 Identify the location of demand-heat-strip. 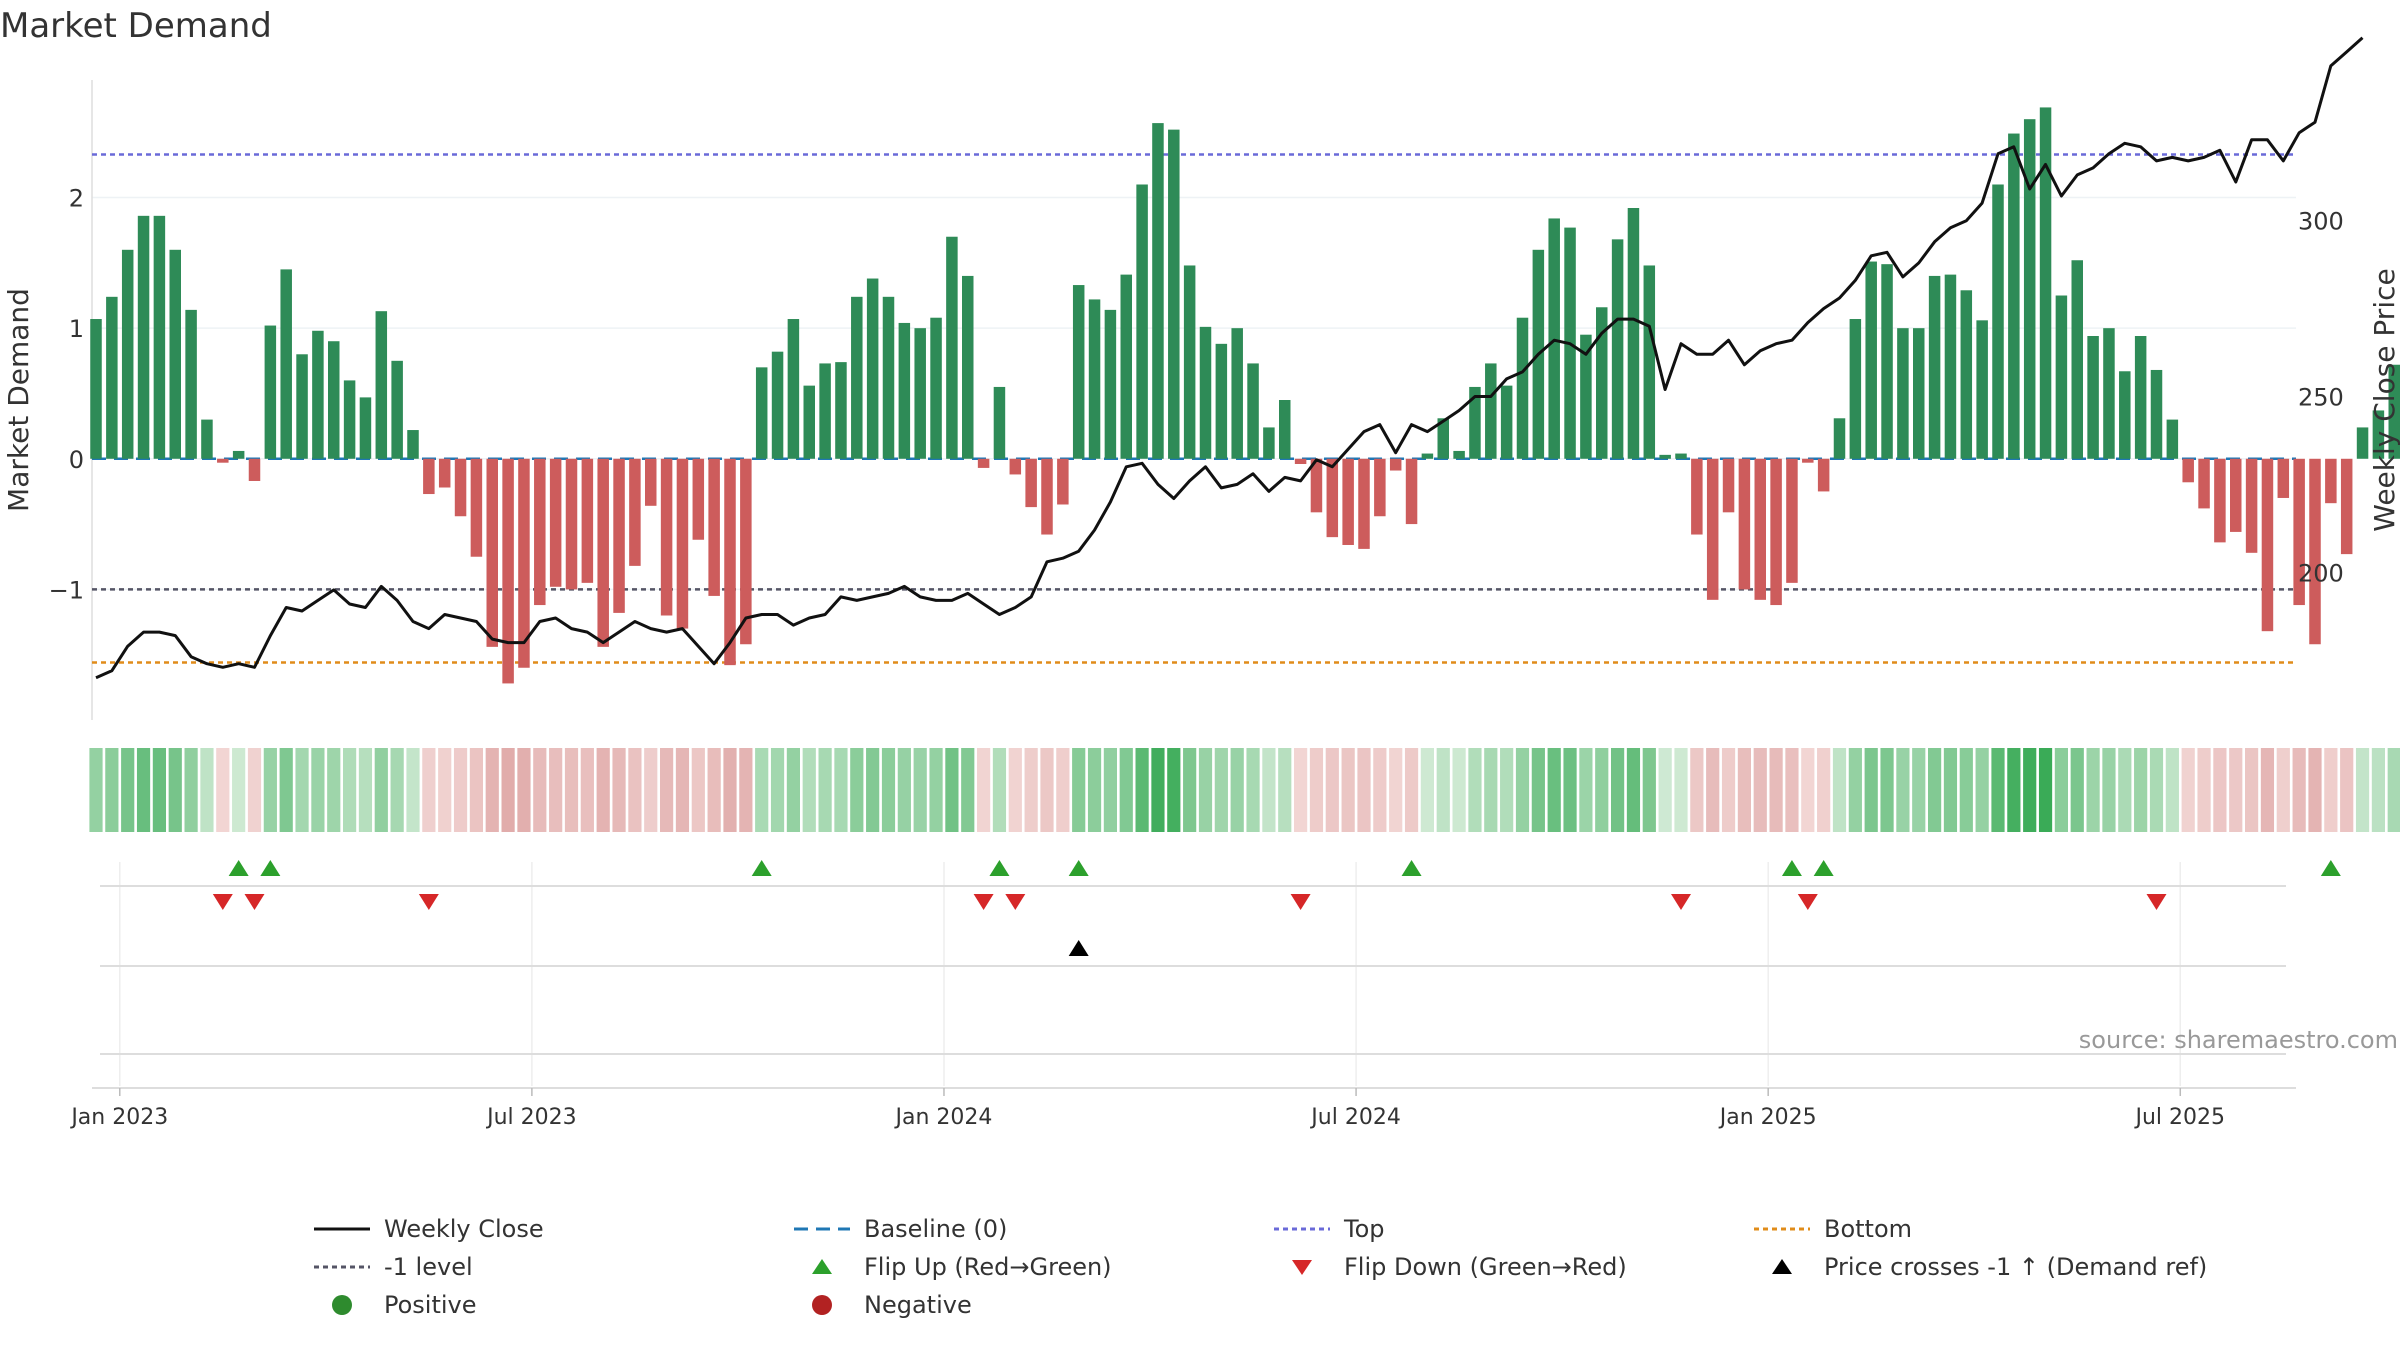
(1244, 790).